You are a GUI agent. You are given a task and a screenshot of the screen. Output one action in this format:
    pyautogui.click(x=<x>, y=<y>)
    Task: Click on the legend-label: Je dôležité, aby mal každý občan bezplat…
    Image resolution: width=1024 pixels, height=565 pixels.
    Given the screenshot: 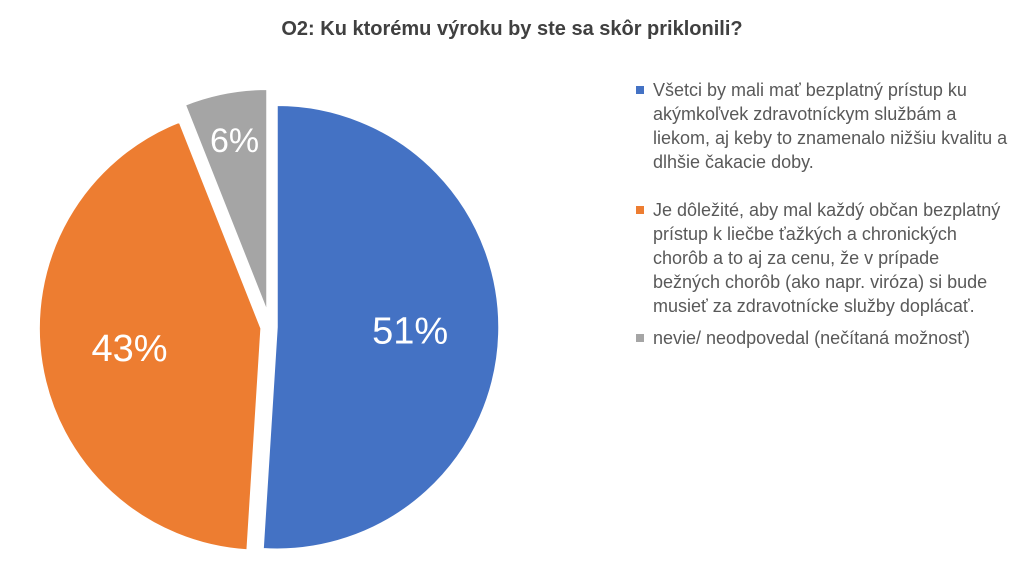 What is the action you would take?
    pyautogui.click(x=827, y=258)
    